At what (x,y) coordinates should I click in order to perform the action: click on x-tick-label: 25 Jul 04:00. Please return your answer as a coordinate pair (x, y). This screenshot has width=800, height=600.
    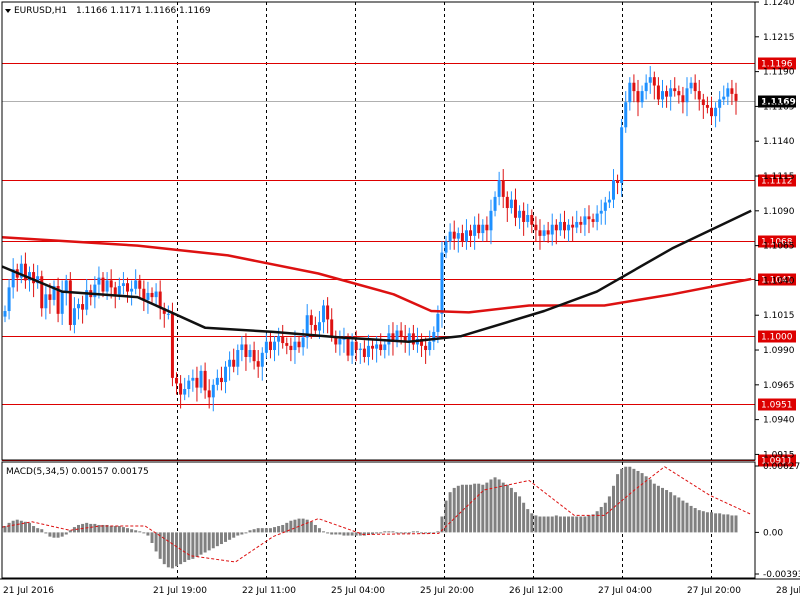
    Looking at the image, I should click on (358, 591).